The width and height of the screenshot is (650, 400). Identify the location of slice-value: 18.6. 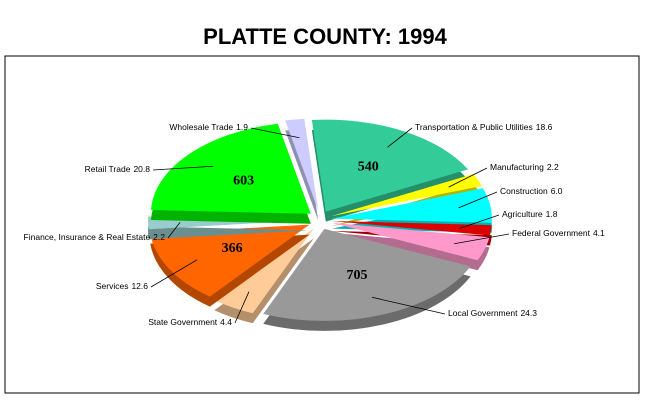
(544, 127).